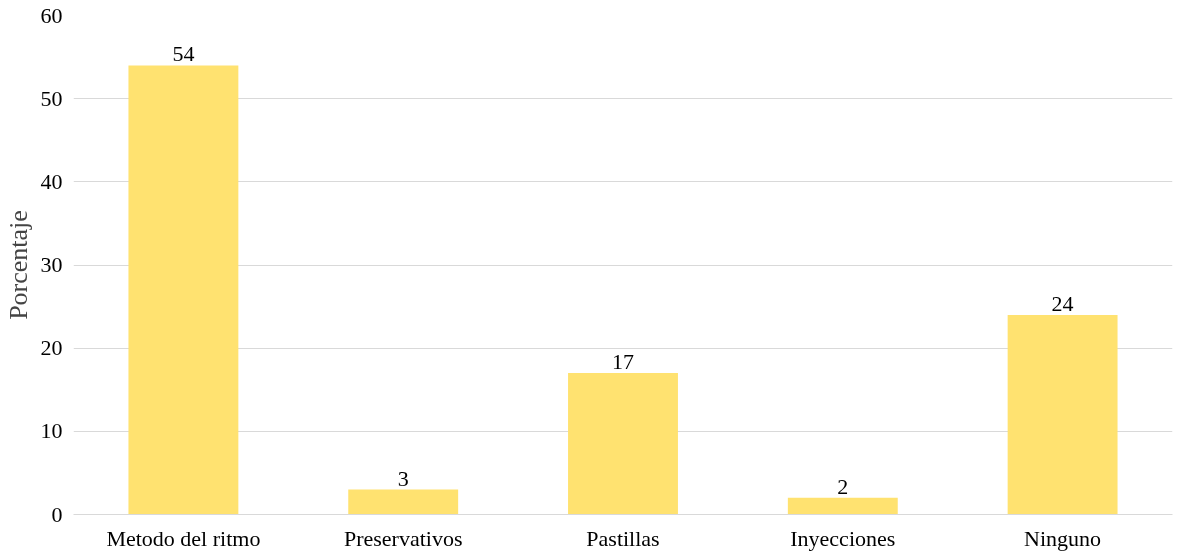 This screenshot has width=1182, height=553. I want to click on y-tick-label: 20, so click(51, 348).